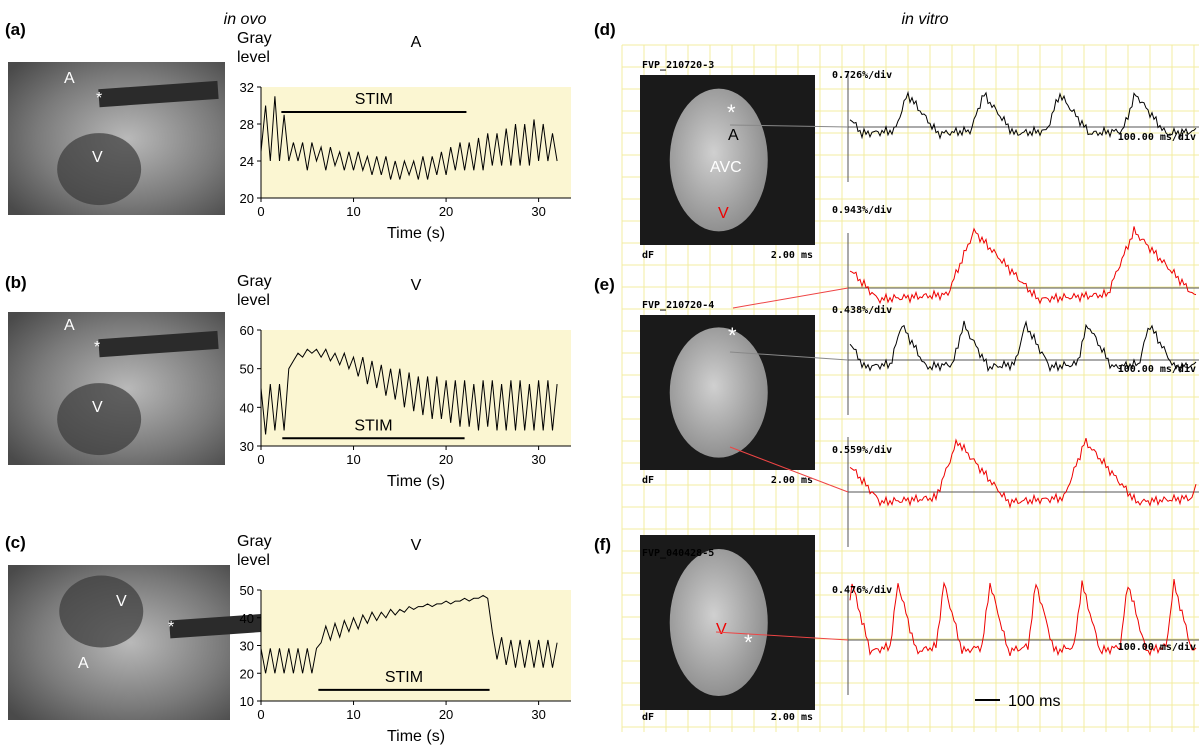 The width and height of the screenshot is (1199, 746). What do you see at coordinates (245, 19) in the screenshot?
I see `heading: in ovo` at bounding box center [245, 19].